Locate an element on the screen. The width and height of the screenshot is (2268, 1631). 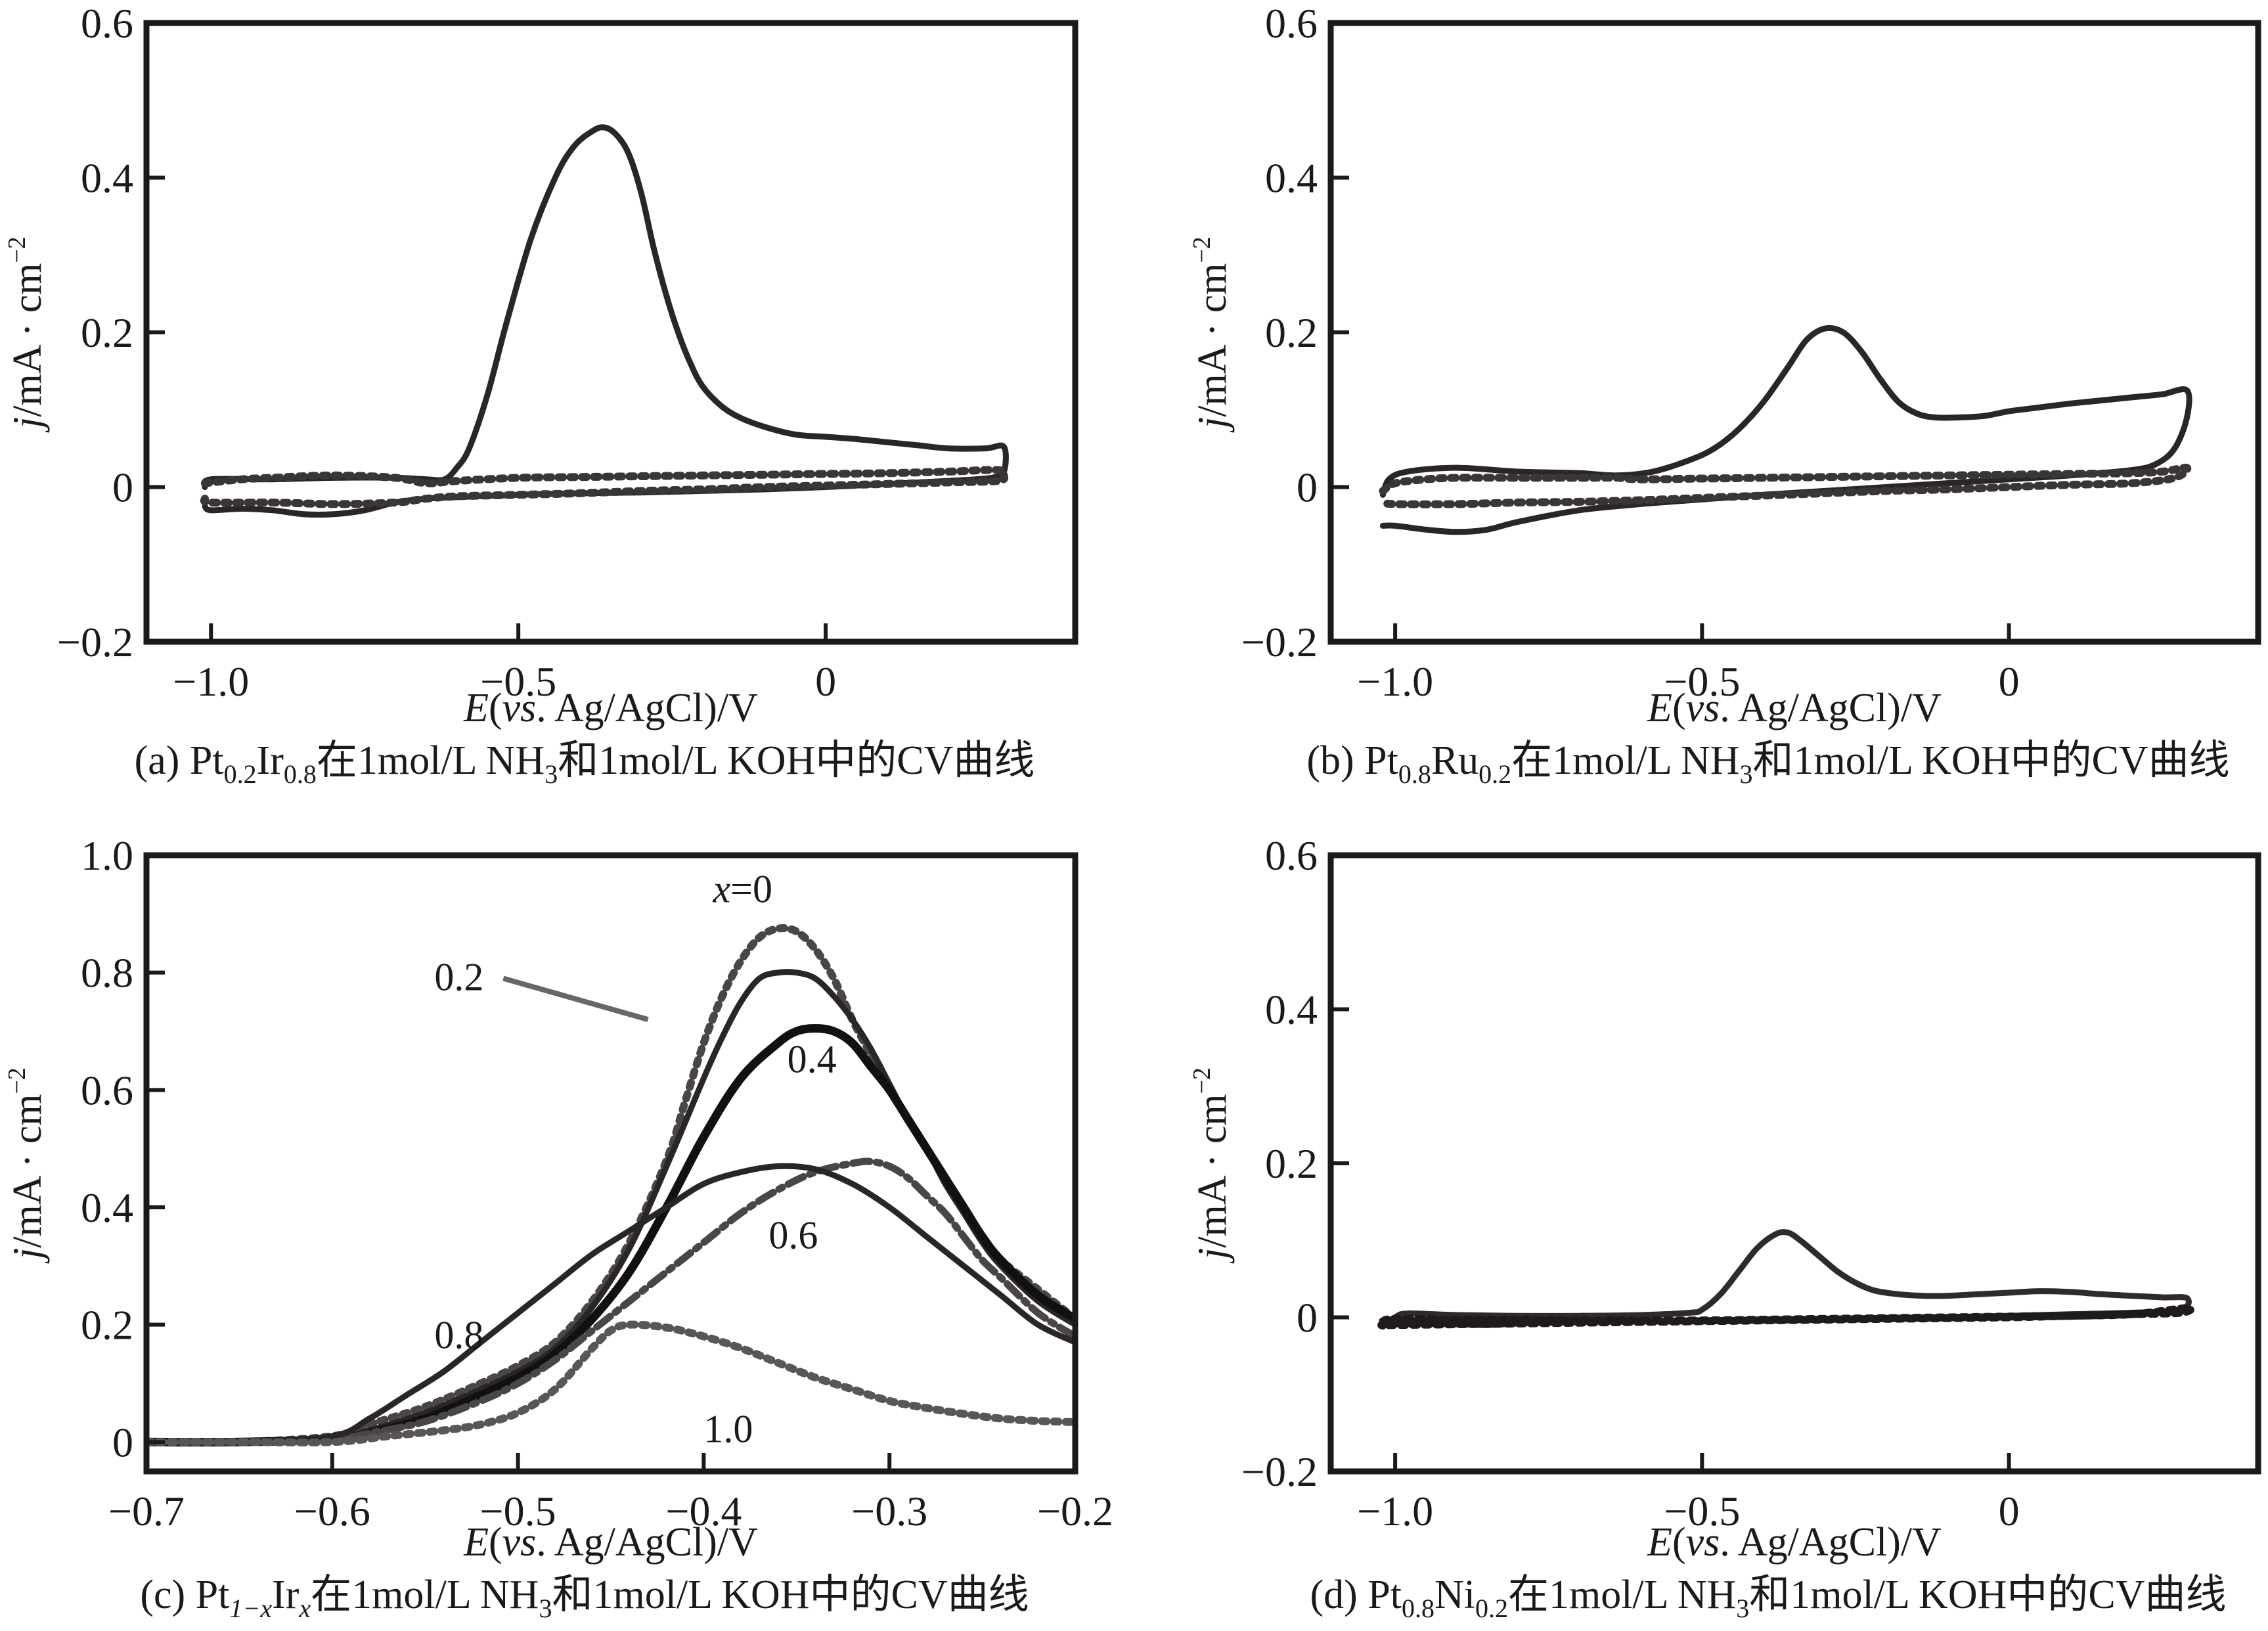
curve-annotation: 0.8 is located at coordinates (459, 1334).